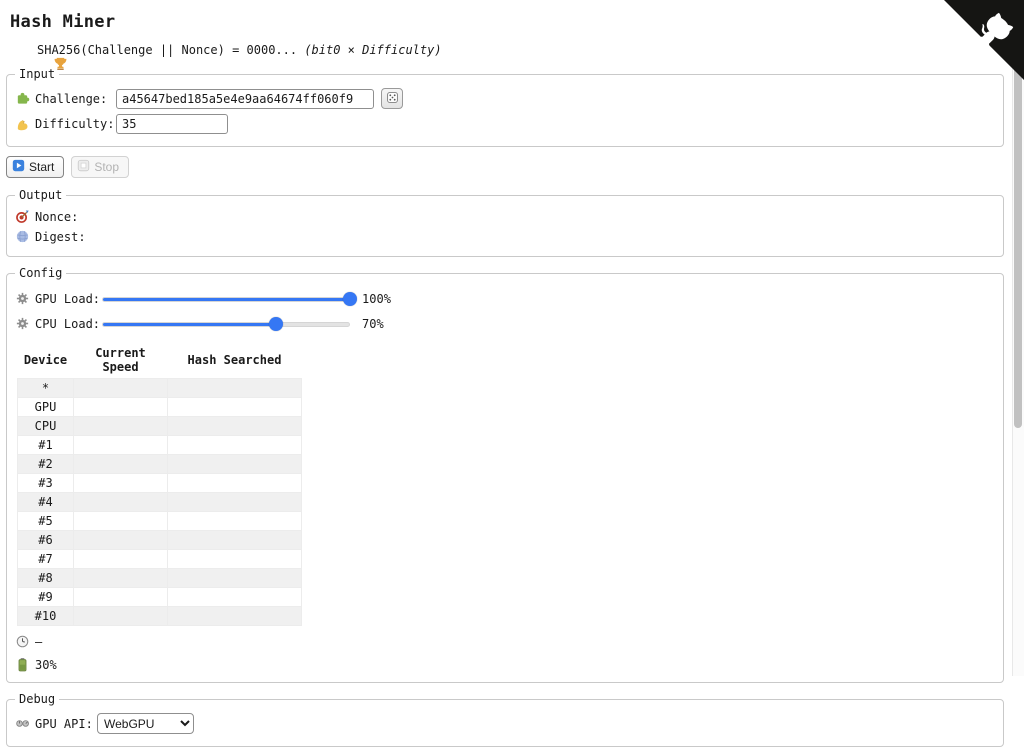 The height and width of the screenshot is (747, 1024). Describe the element at coordinates (45, 578) in the screenshot. I see `table-cell: #8` at that location.